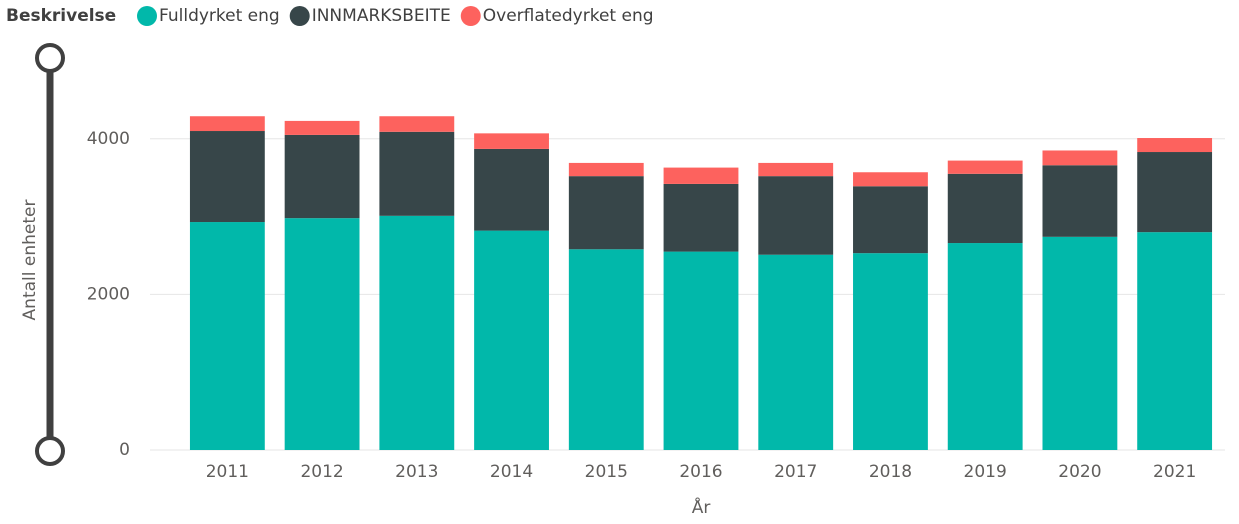 The image size is (1239, 524). What do you see at coordinates (568, 16) in the screenshot?
I see `legend-item: Overflatedyrket eng` at bounding box center [568, 16].